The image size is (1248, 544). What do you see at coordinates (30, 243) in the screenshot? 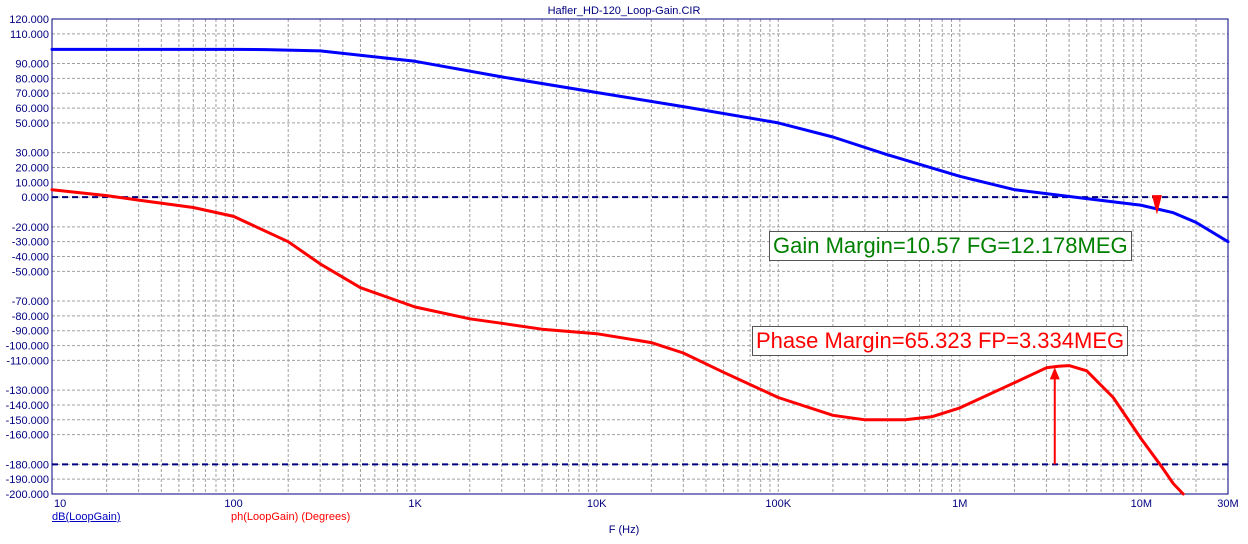
I see `y-tick-label: -30.000` at bounding box center [30, 243].